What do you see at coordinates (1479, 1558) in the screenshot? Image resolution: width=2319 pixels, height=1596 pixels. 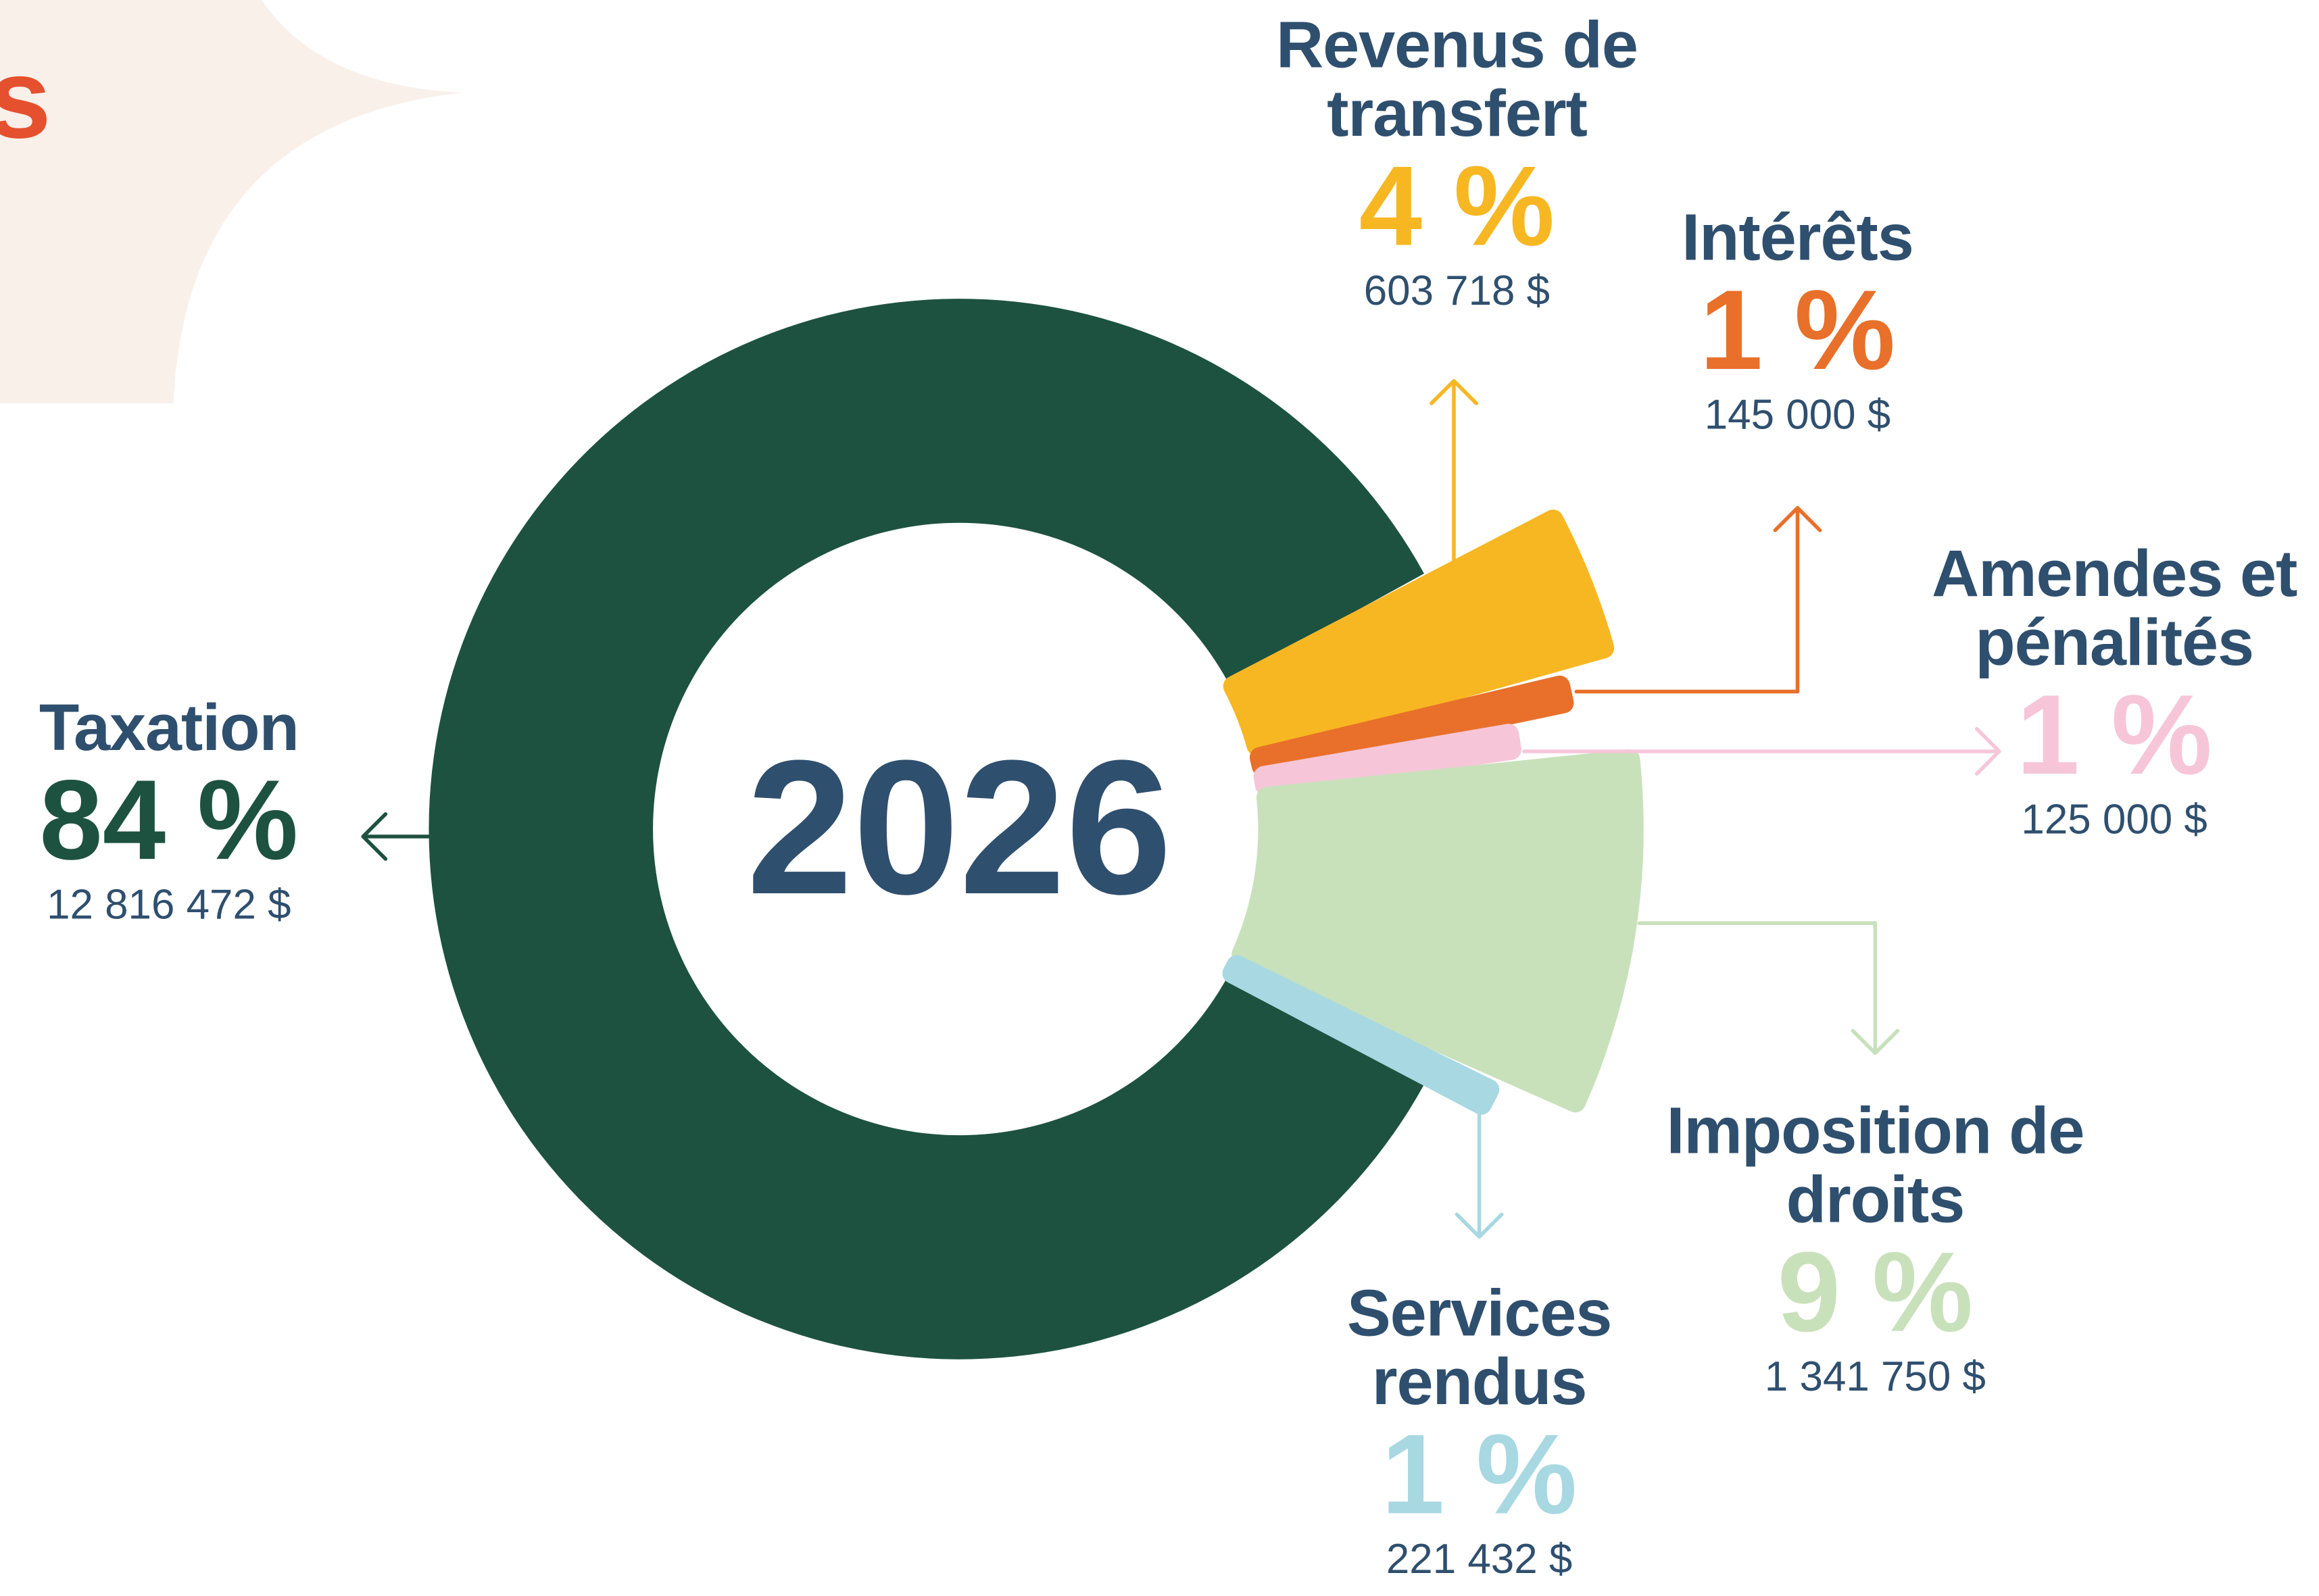 I see `amount-label: 221 432 $` at bounding box center [1479, 1558].